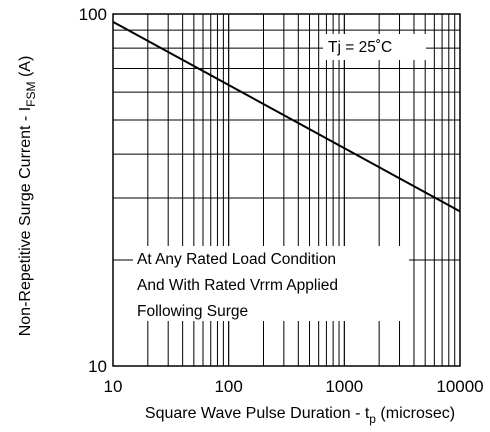  Describe the element at coordinates (97, 366) in the screenshot. I see `y-tick-label: 10` at that location.